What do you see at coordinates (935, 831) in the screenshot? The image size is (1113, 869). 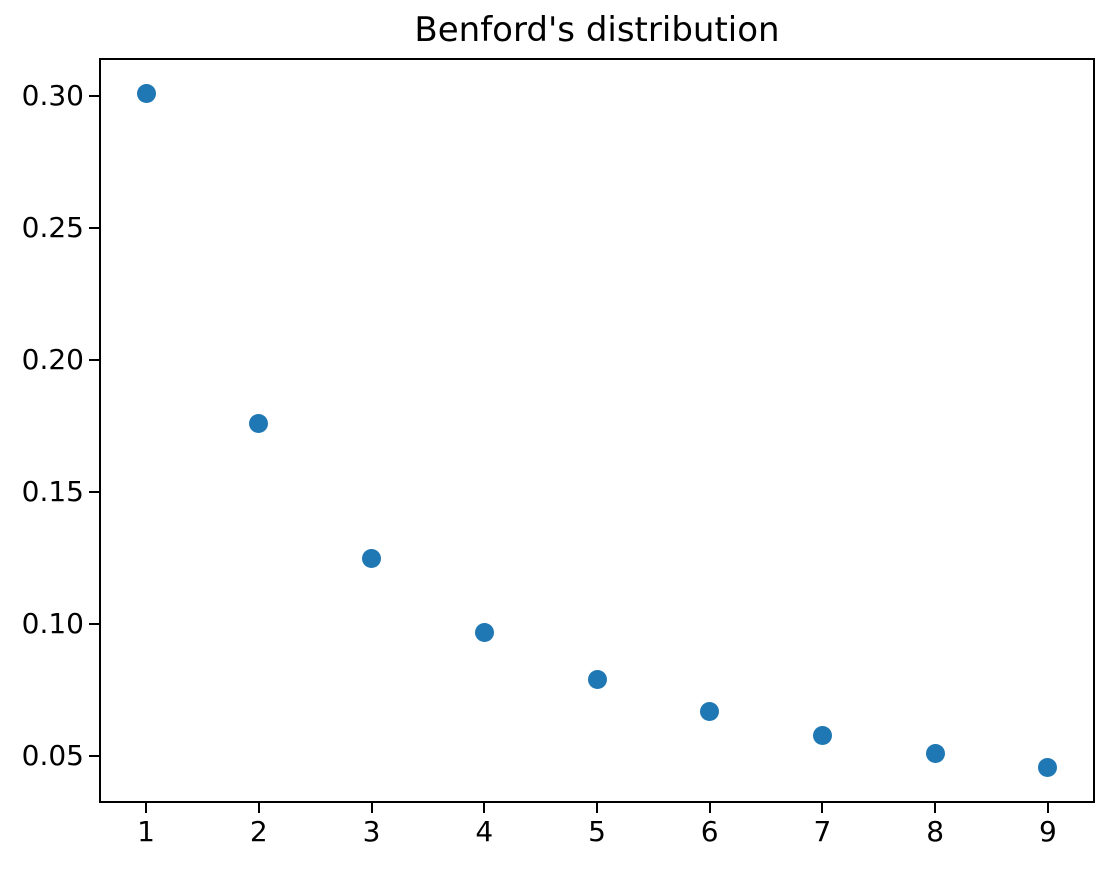 I see `x-axis-tick-label: 8` at bounding box center [935, 831].